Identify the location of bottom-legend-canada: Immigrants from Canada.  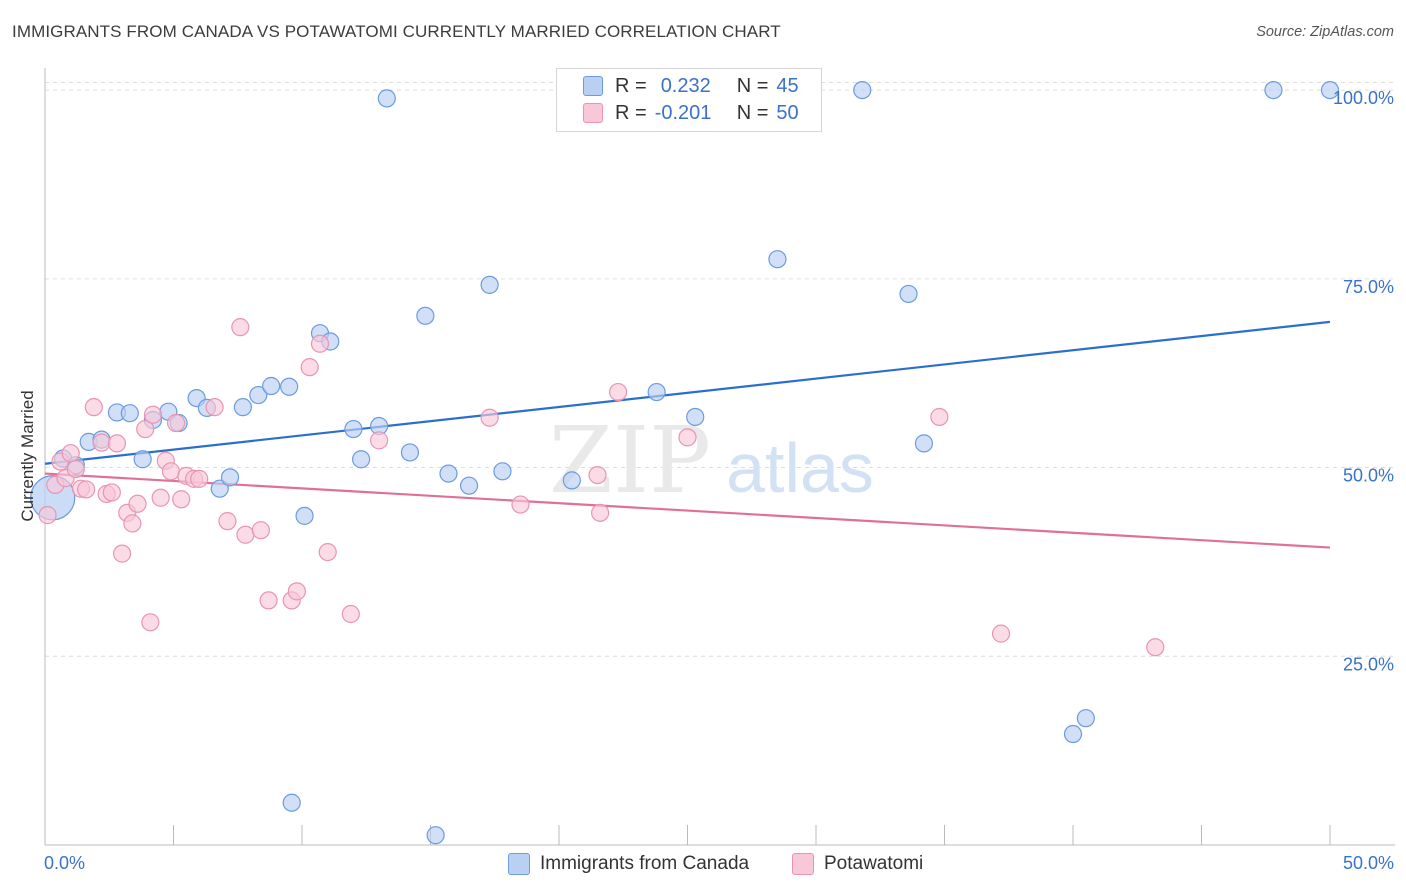
(628, 864).